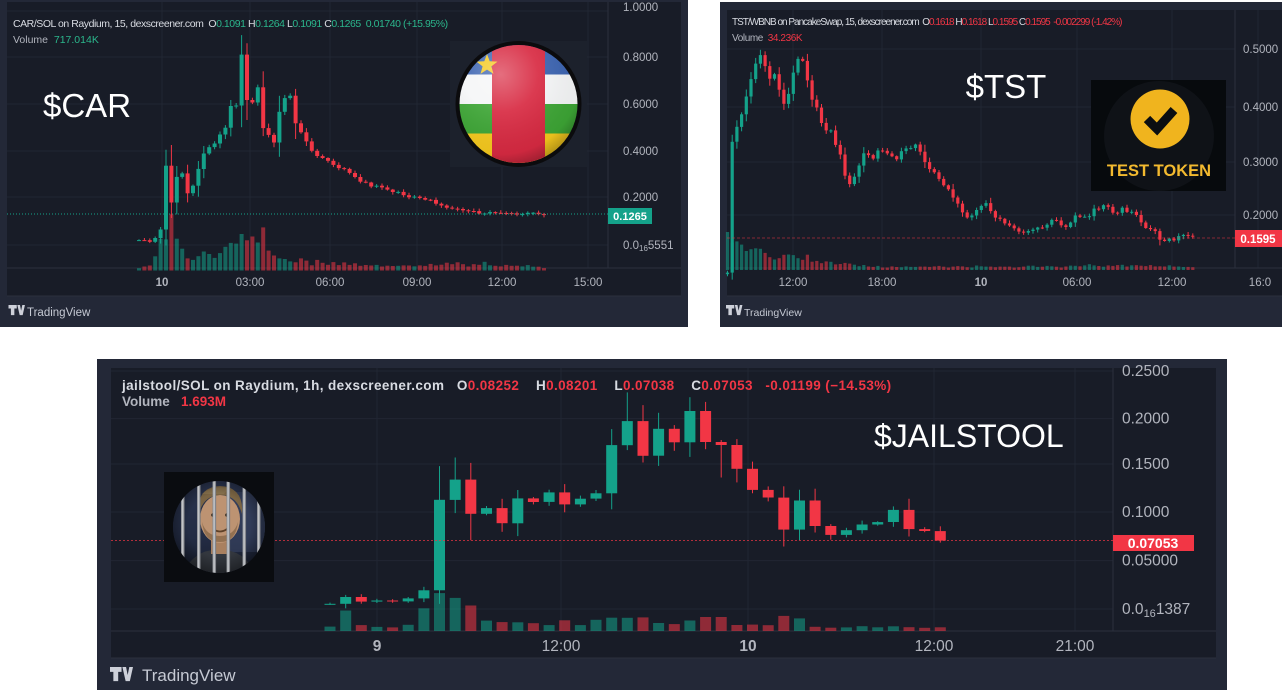 Image resolution: width=1282 pixels, height=690 pixels. I want to click on svg-text: 0.0161387, so click(1156, 610).